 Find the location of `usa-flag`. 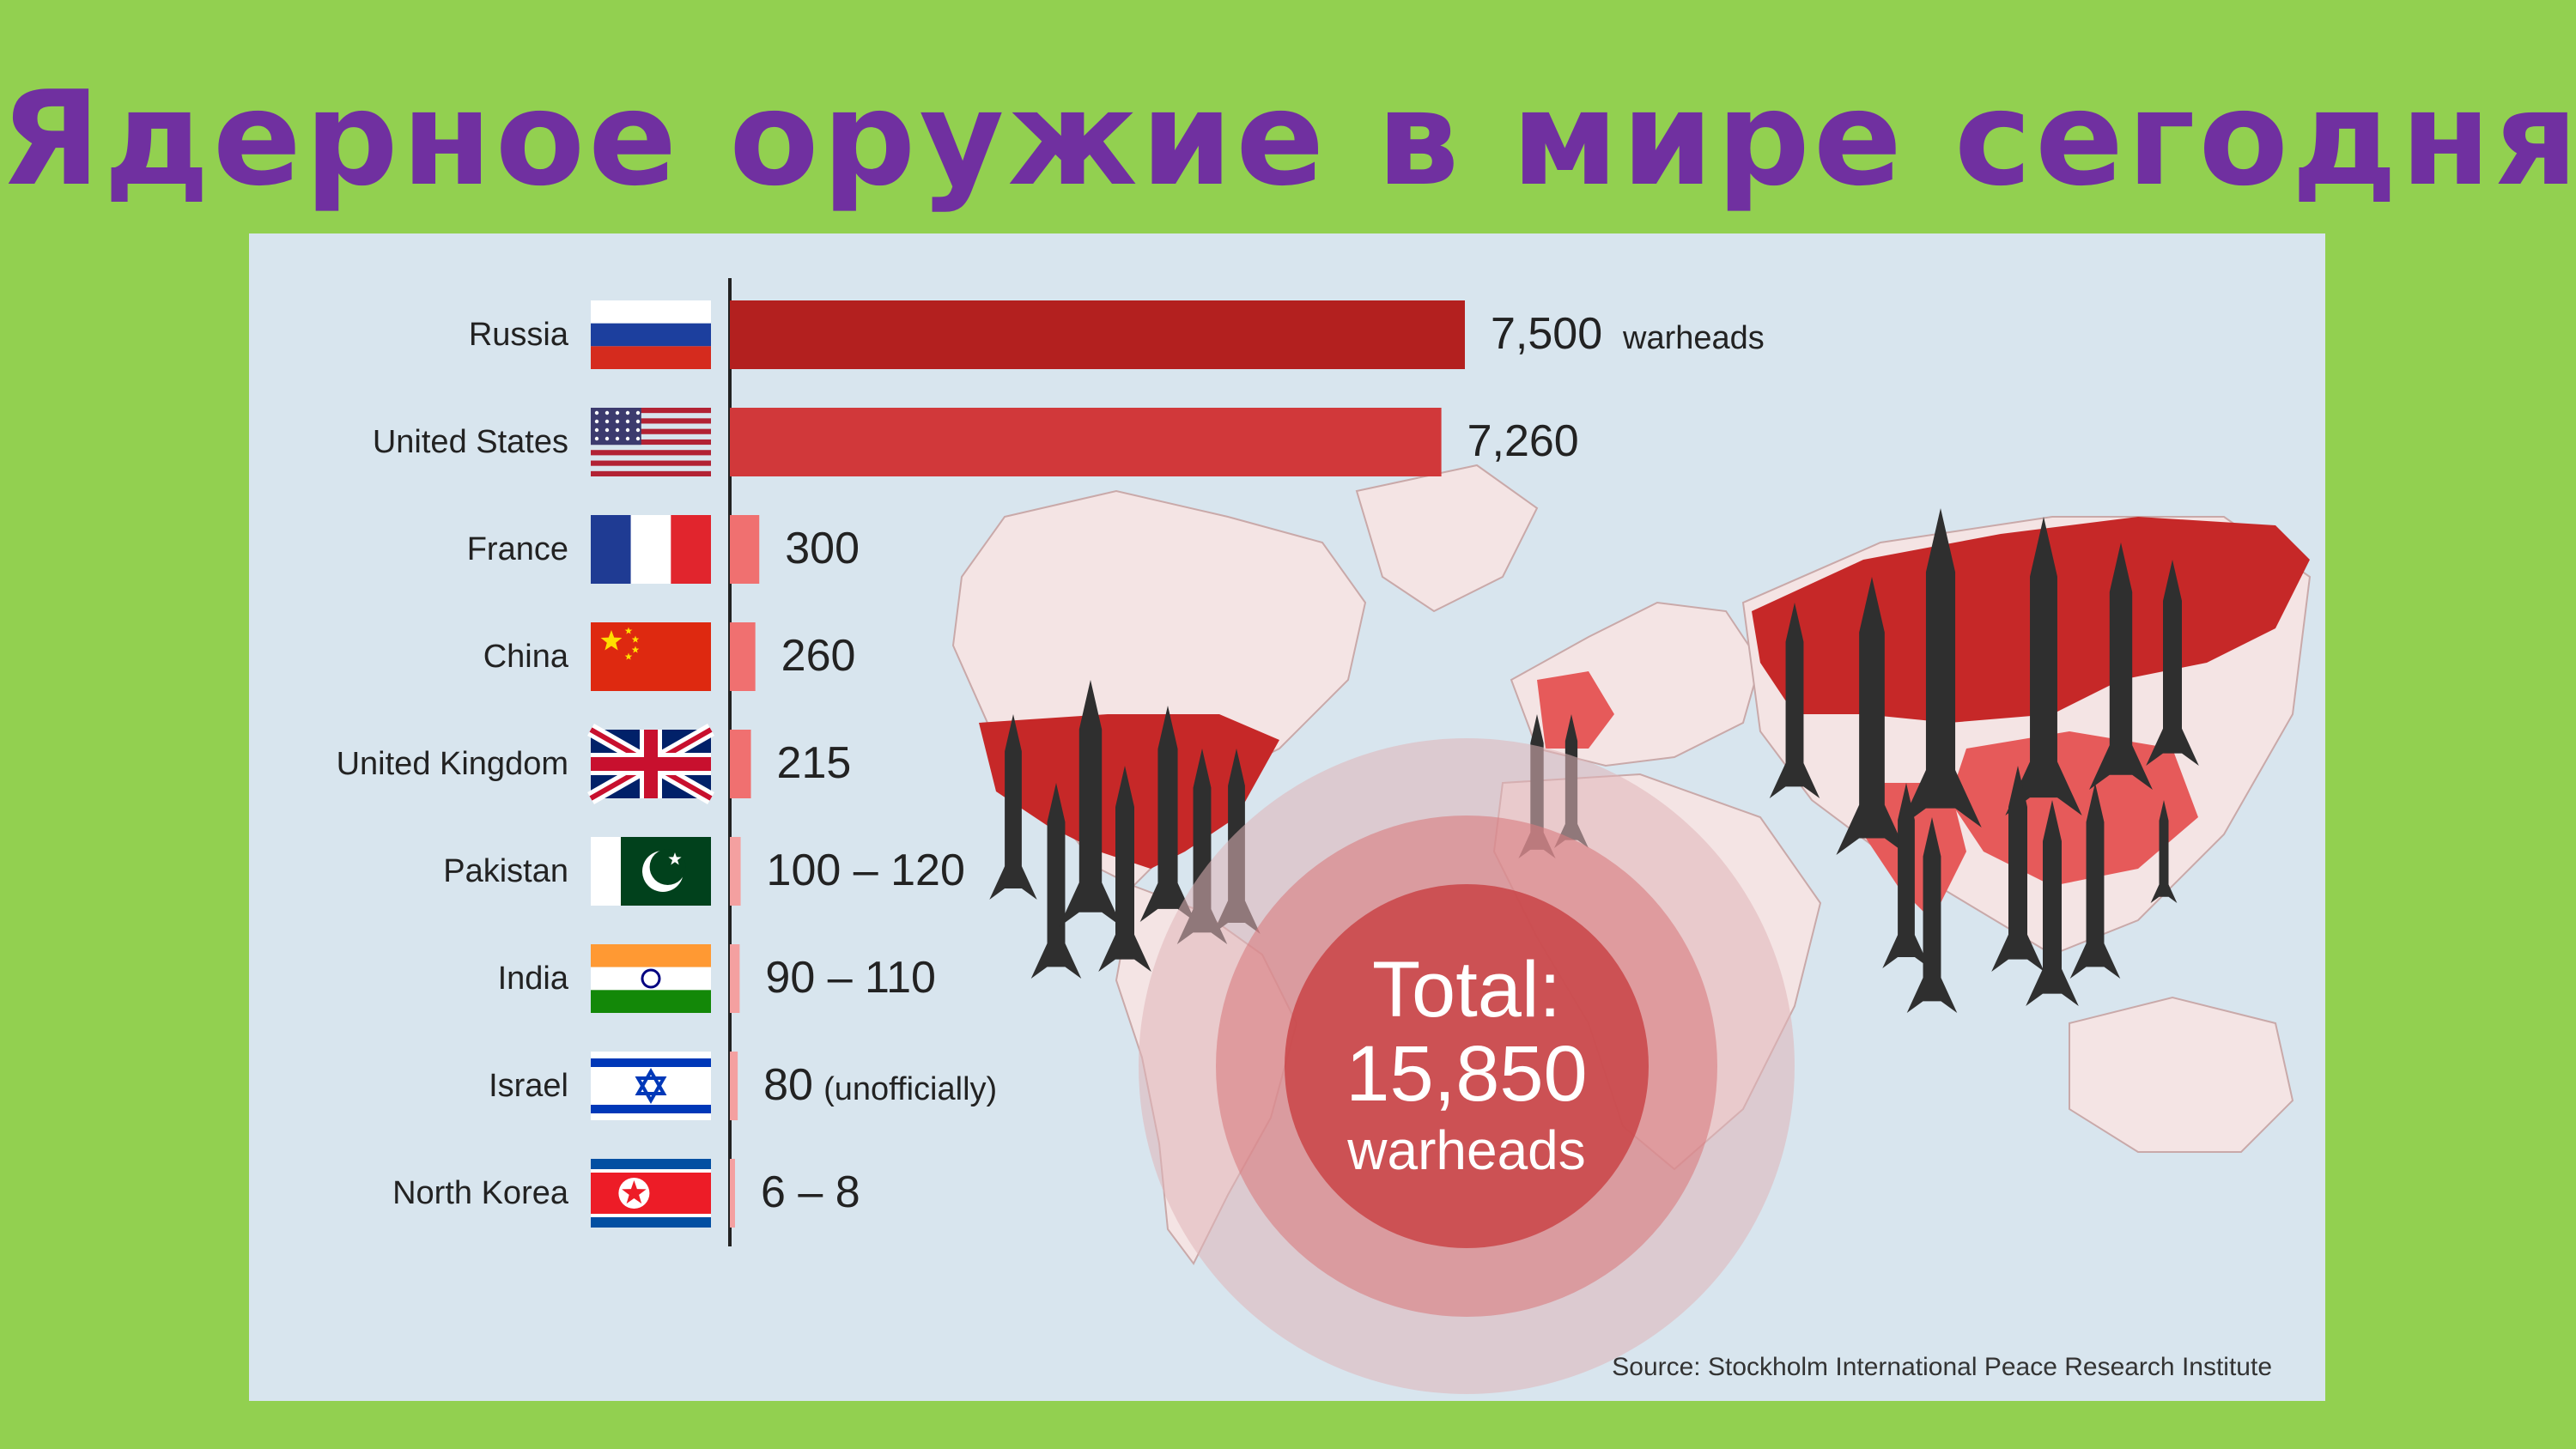

usa-flag is located at coordinates (651, 442).